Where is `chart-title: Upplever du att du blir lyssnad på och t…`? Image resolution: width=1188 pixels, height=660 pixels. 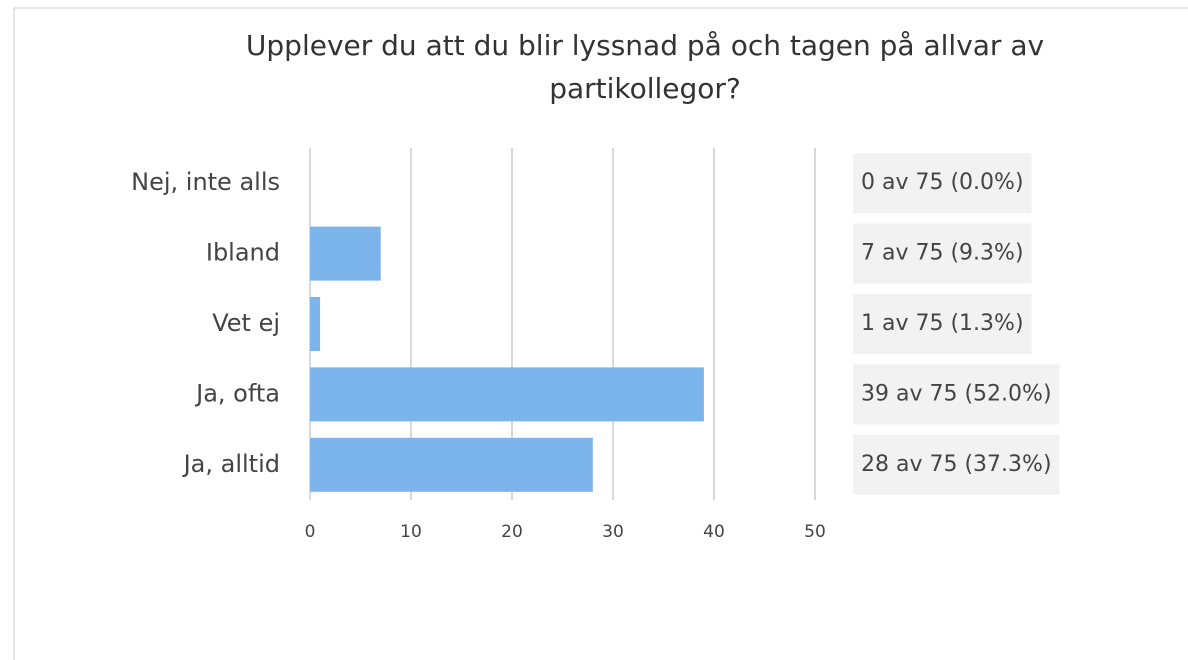
chart-title: Upplever du att du blir lyssnad på och t… is located at coordinates (645, 67).